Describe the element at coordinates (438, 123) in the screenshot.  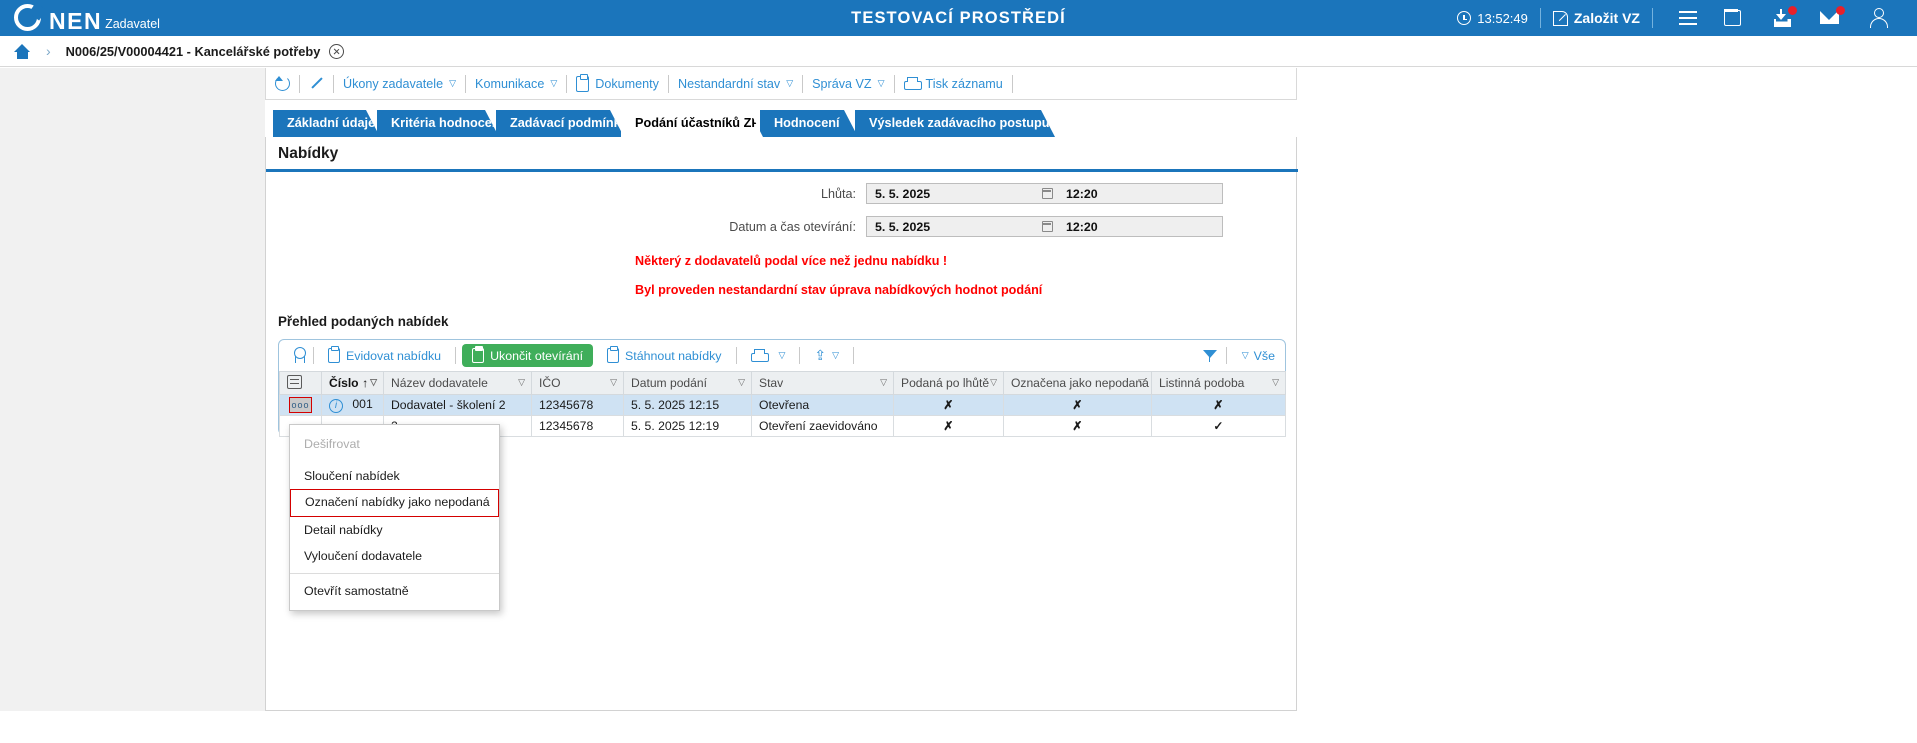
I see `tab-kriteria-hodnoceni: Kritéria hodnocení` at that location.